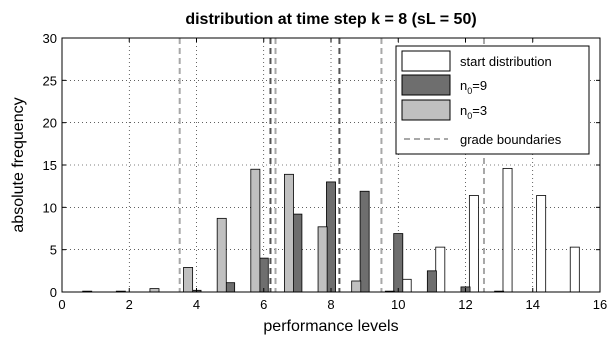 The width and height of the screenshot is (614, 338). What do you see at coordinates (511, 139) in the screenshot?
I see `legend-label-grade-boundaries: grade boundaries` at bounding box center [511, 139].